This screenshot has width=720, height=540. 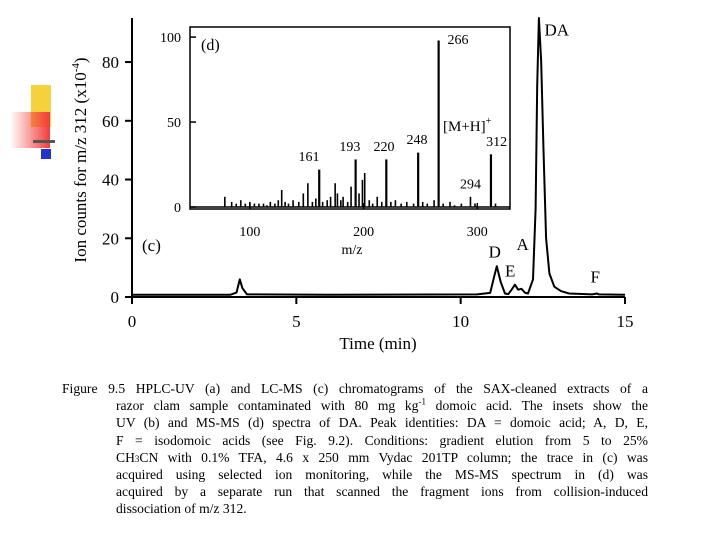 I want to click on precursor-label: [M+H]+, so click(x=467, y=125).